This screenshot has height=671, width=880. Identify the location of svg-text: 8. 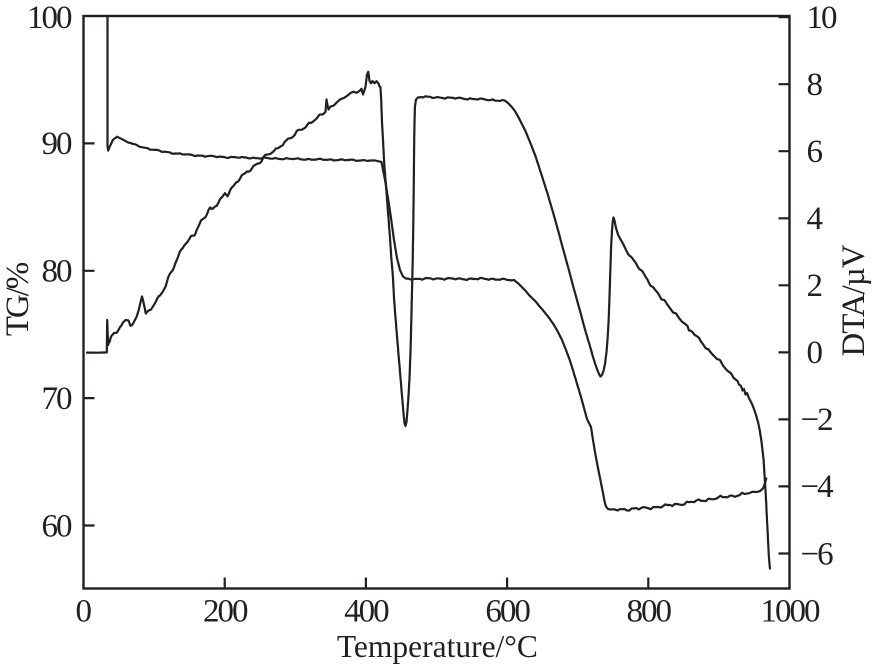
(815, 85).